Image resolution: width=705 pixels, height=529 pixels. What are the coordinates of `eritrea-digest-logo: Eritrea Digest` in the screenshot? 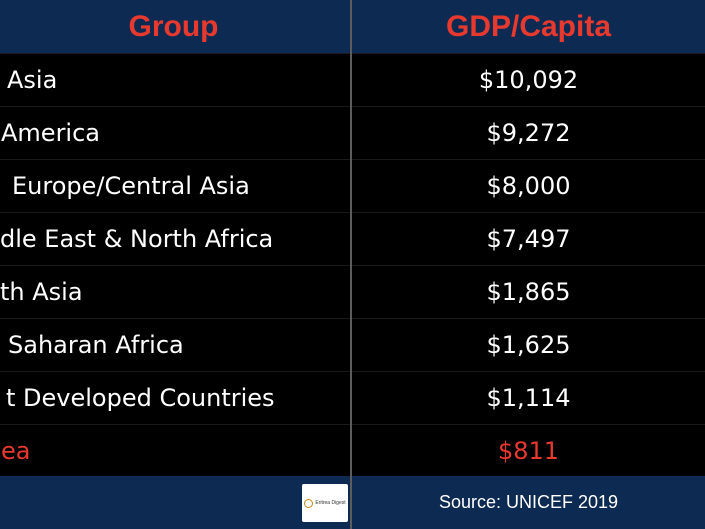 It's located at (325, 503).